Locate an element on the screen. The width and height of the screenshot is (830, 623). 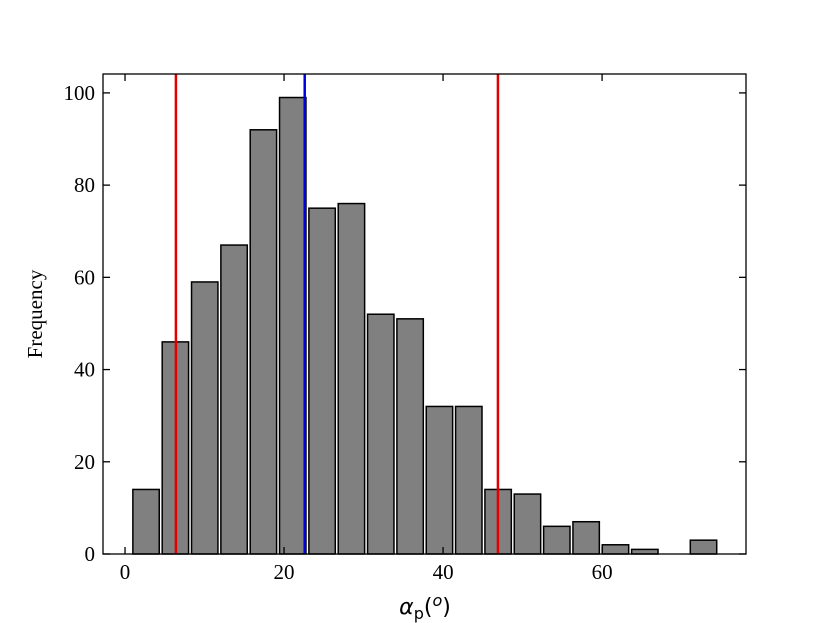
x-tick-label: 20 is located at coordinates (284, 572).